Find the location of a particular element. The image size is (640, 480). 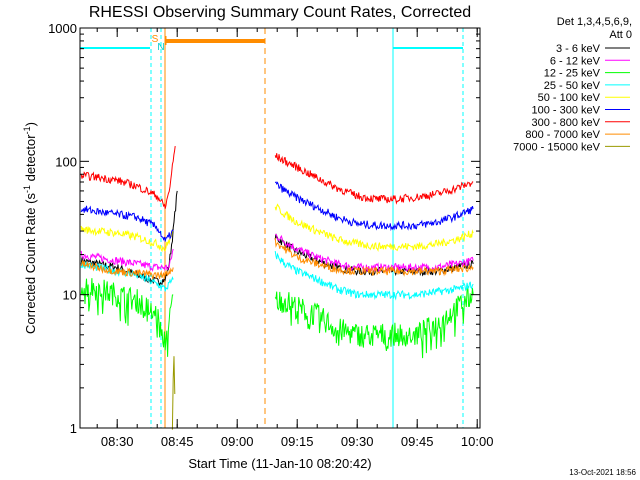

legend-header-detectors: Det 1,3,4,5,6,9, is located at coordinates (594, 22).